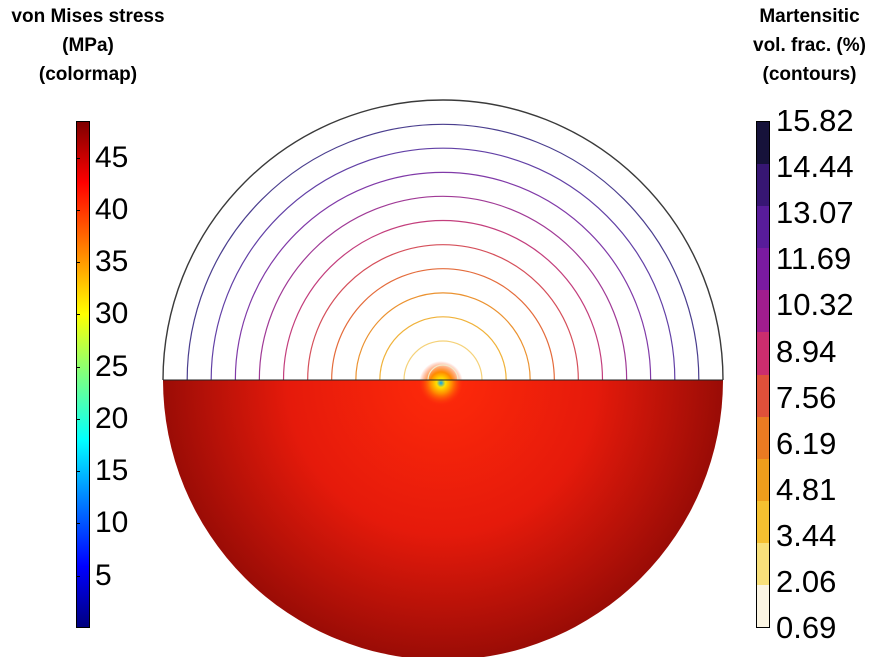  What do you see at coordinates (103, 575) in the screenshot?
I see `stress-tick-label: 5` at bounding box center [103, 575].